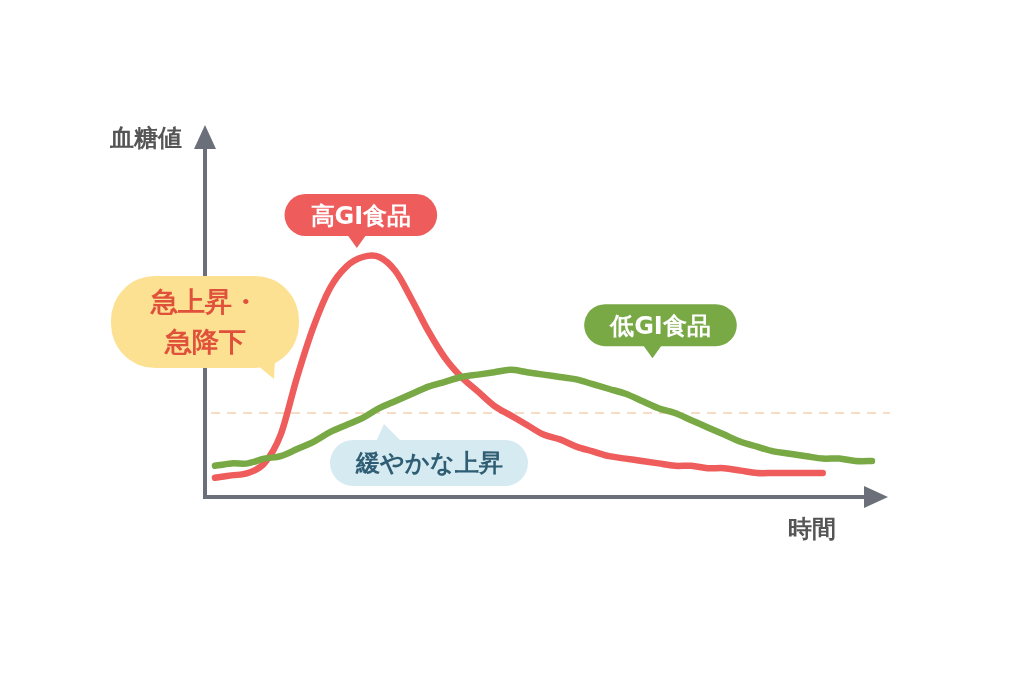 This screenshot has height=683, width=1024. Describe the element at coordinates (145, 138) in the screenshot. I see `y-axis-title: 血糖値` at that location.